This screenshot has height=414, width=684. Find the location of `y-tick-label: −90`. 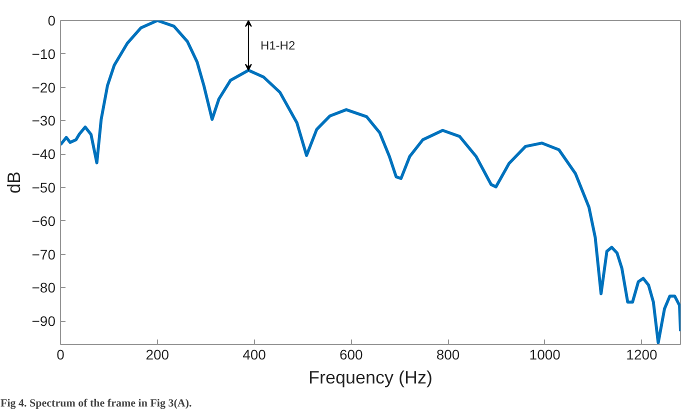

y-tick-label: −90 is located at coordinates (44, 321).